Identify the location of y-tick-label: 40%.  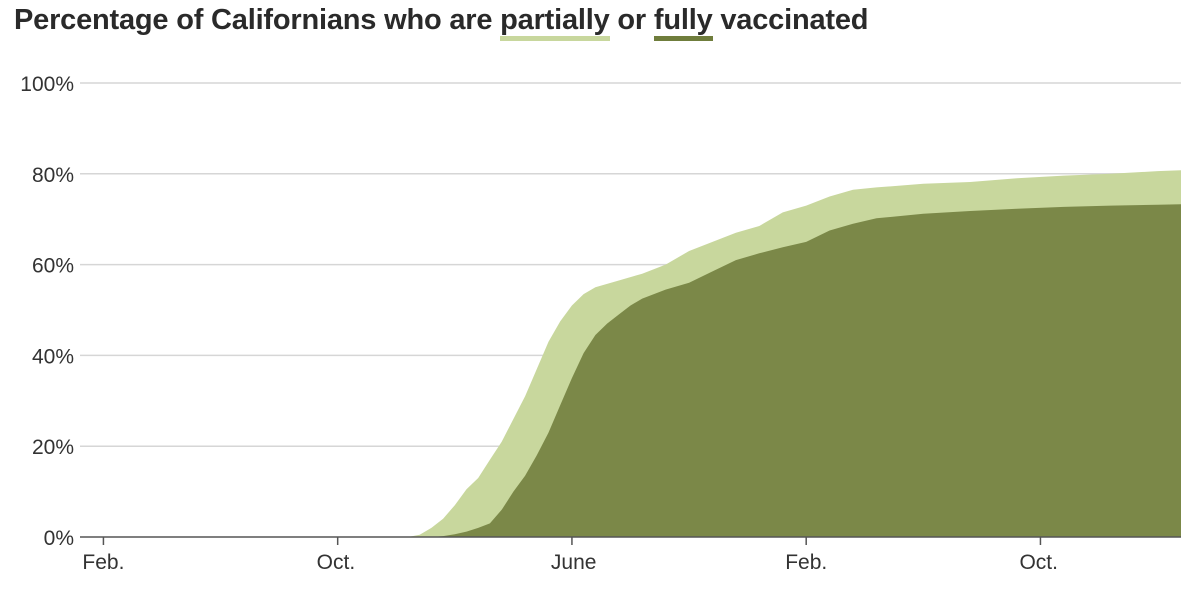
(53, 356).